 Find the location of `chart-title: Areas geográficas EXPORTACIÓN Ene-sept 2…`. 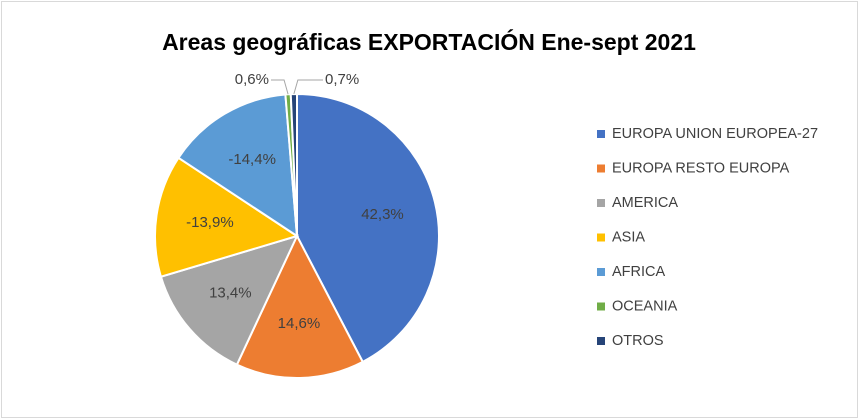

chart-title: Areas geográficas EXPORTACIÓN Ene-sept 2… is located at coordinates (429, 41).